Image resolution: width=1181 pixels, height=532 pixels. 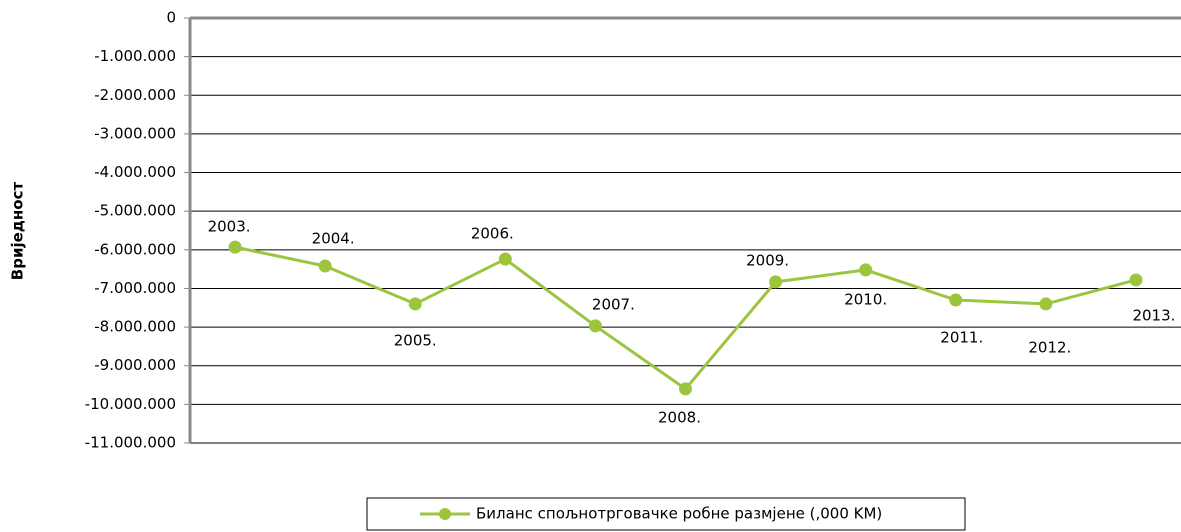 I want to click on point-label: 2006., so click(x=492, y=234).